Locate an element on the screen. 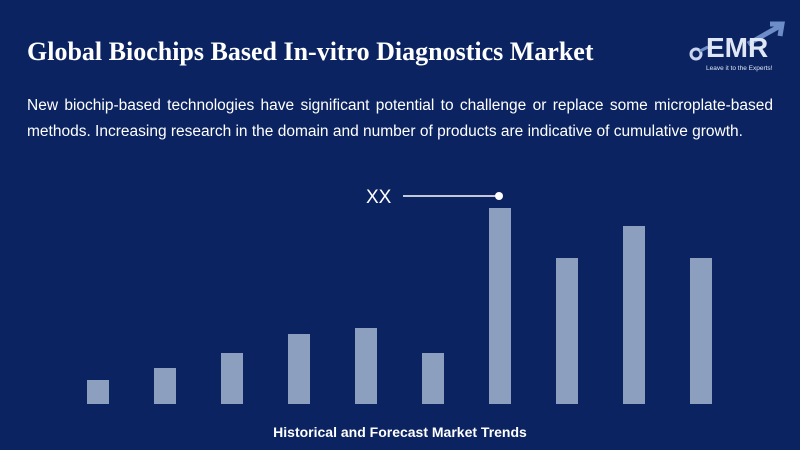 The width and height of the screenshot is (800, 450). annotation-label: XX is located at coordinates (379, 197).